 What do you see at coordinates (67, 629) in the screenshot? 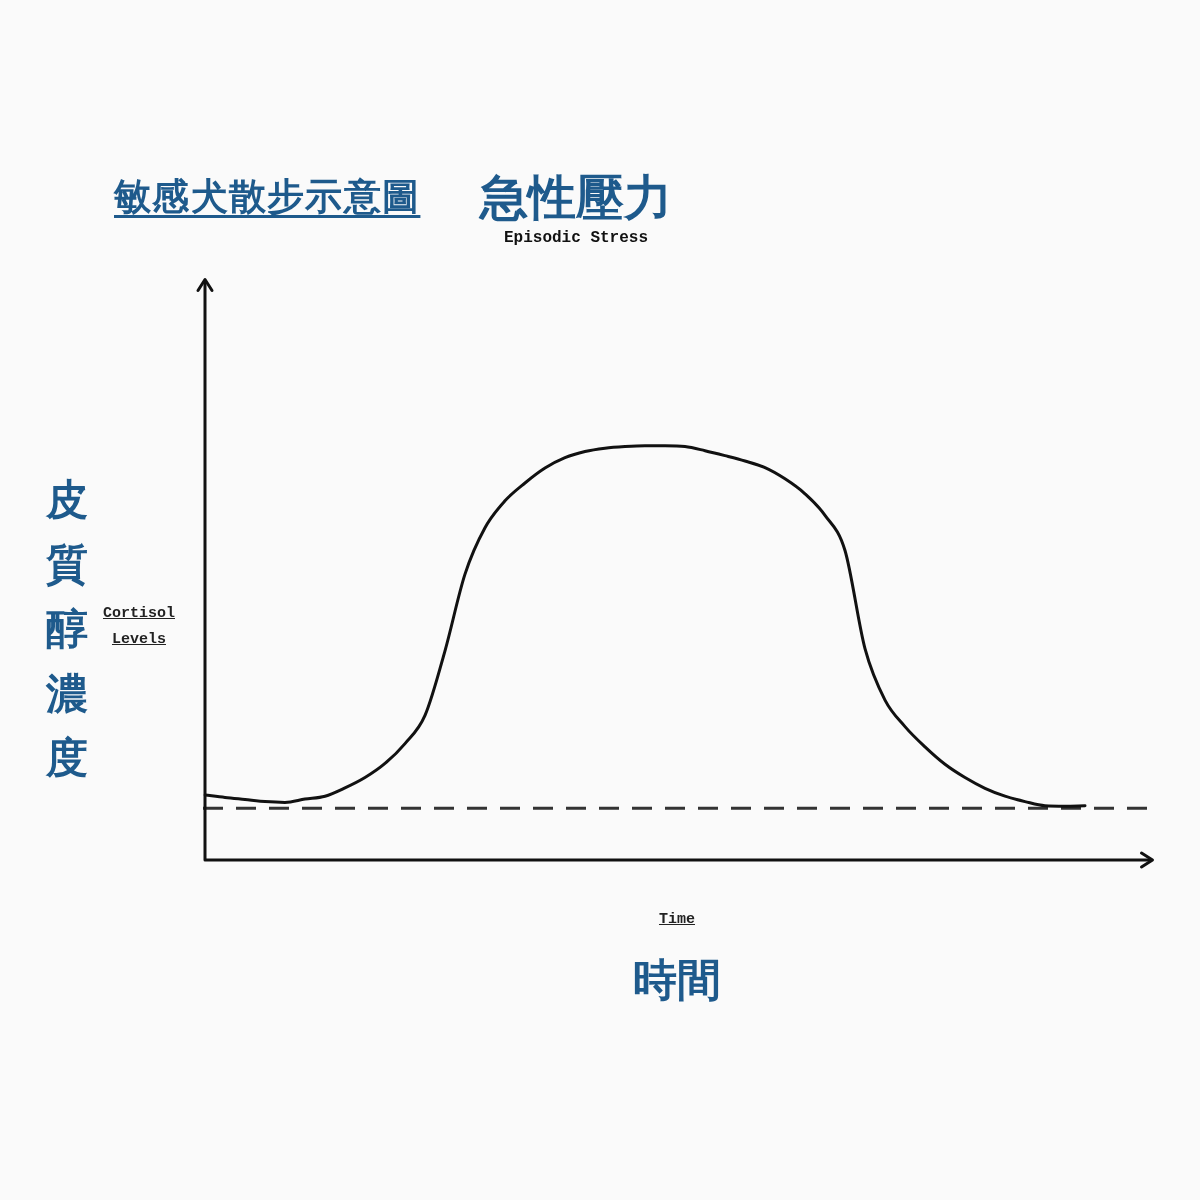
I see `y-axis-title: 皮質醇濃度` at bounding box center [67, 629].